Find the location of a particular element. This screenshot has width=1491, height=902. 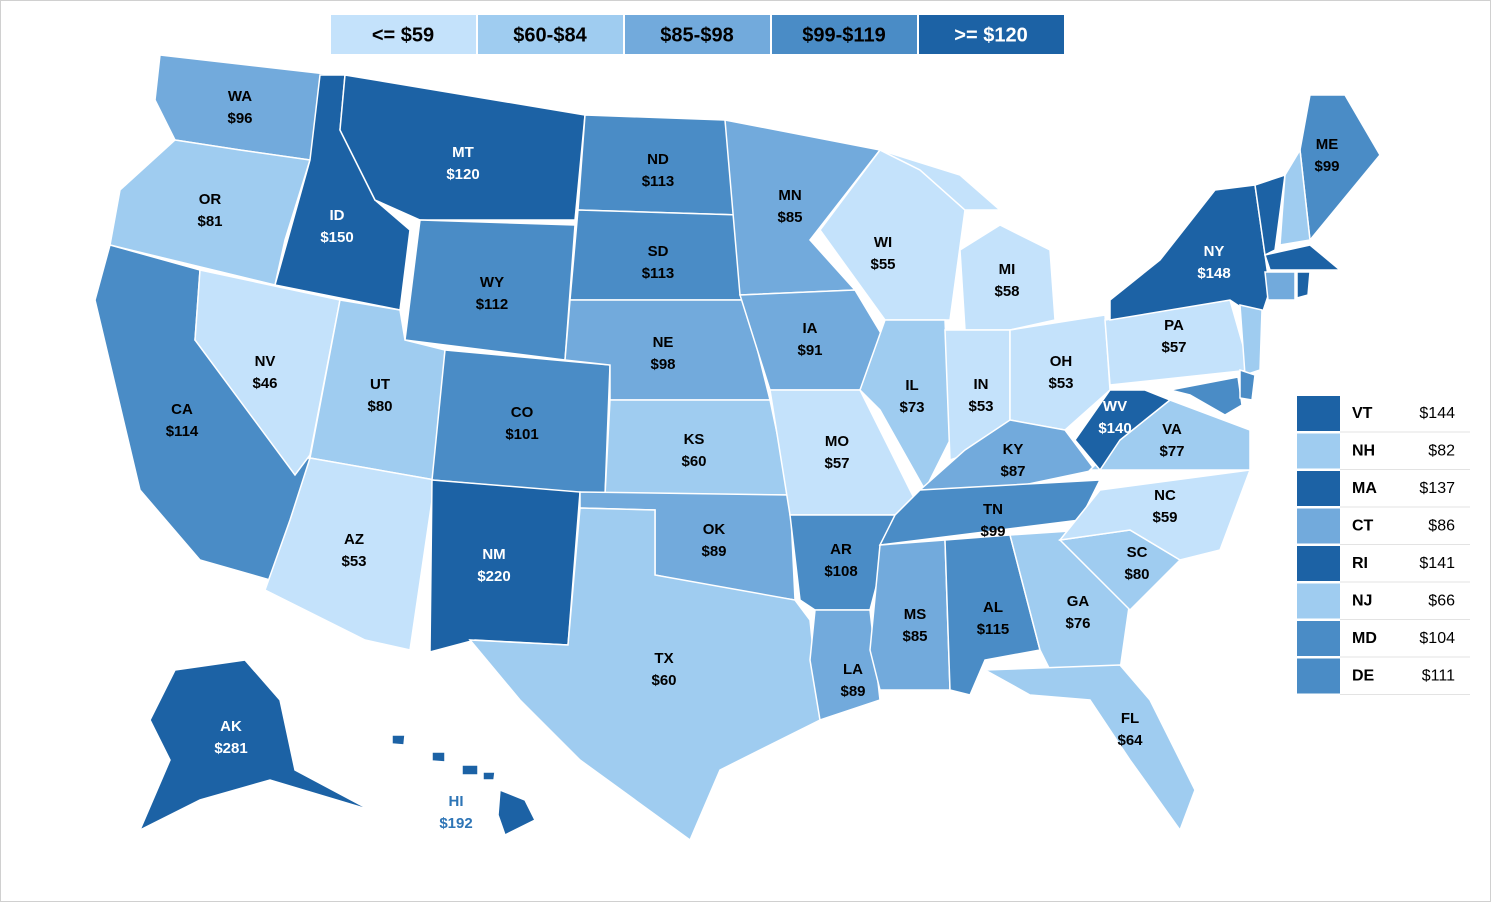

state-code: WI is located at coordinates (883, 242).